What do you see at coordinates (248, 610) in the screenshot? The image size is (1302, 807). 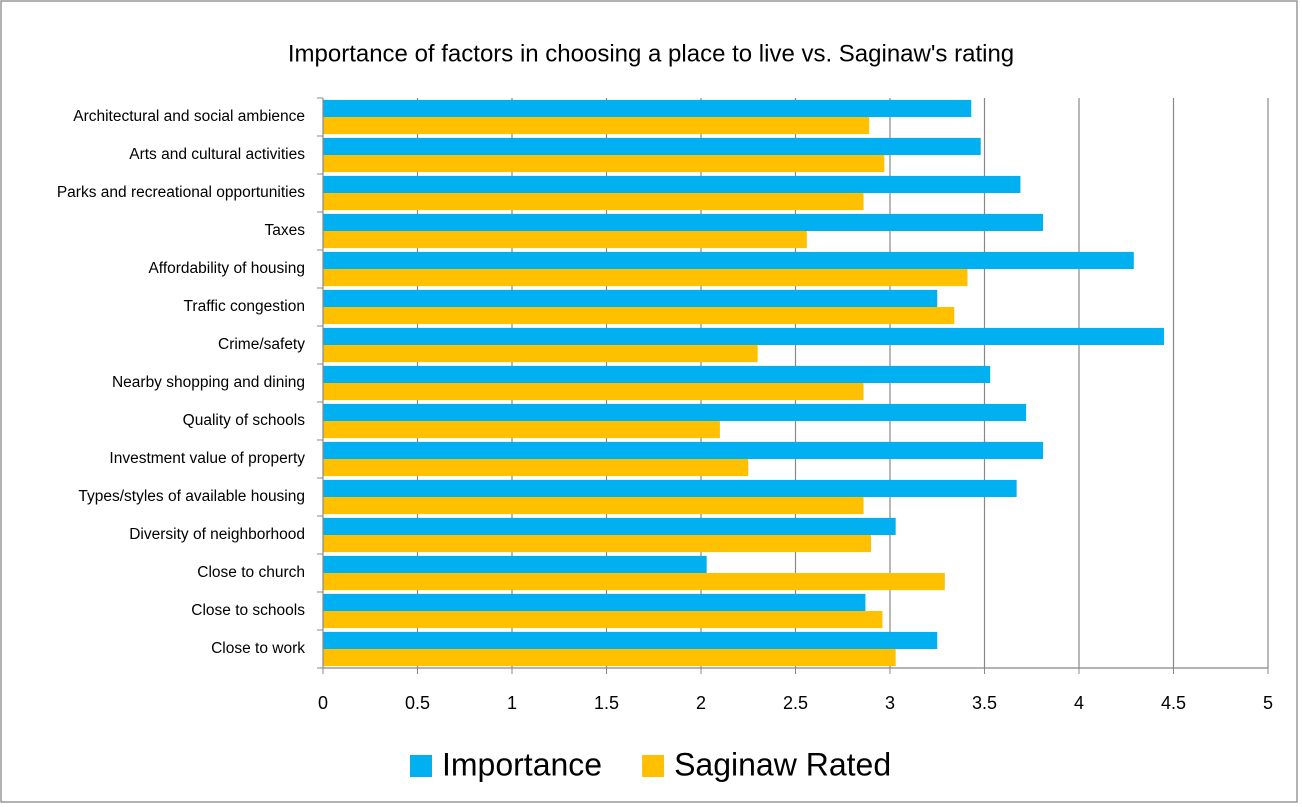 I see `y-tick-label: Close to schools` at bounding box center [248, 610].